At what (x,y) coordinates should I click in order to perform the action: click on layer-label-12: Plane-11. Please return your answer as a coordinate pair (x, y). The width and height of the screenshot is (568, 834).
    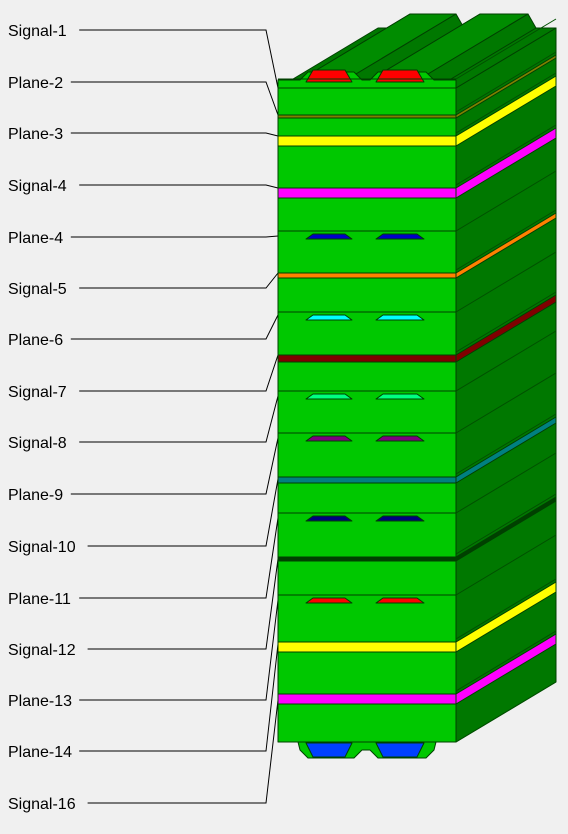
    Looking at the image, I should click on (39, 599).